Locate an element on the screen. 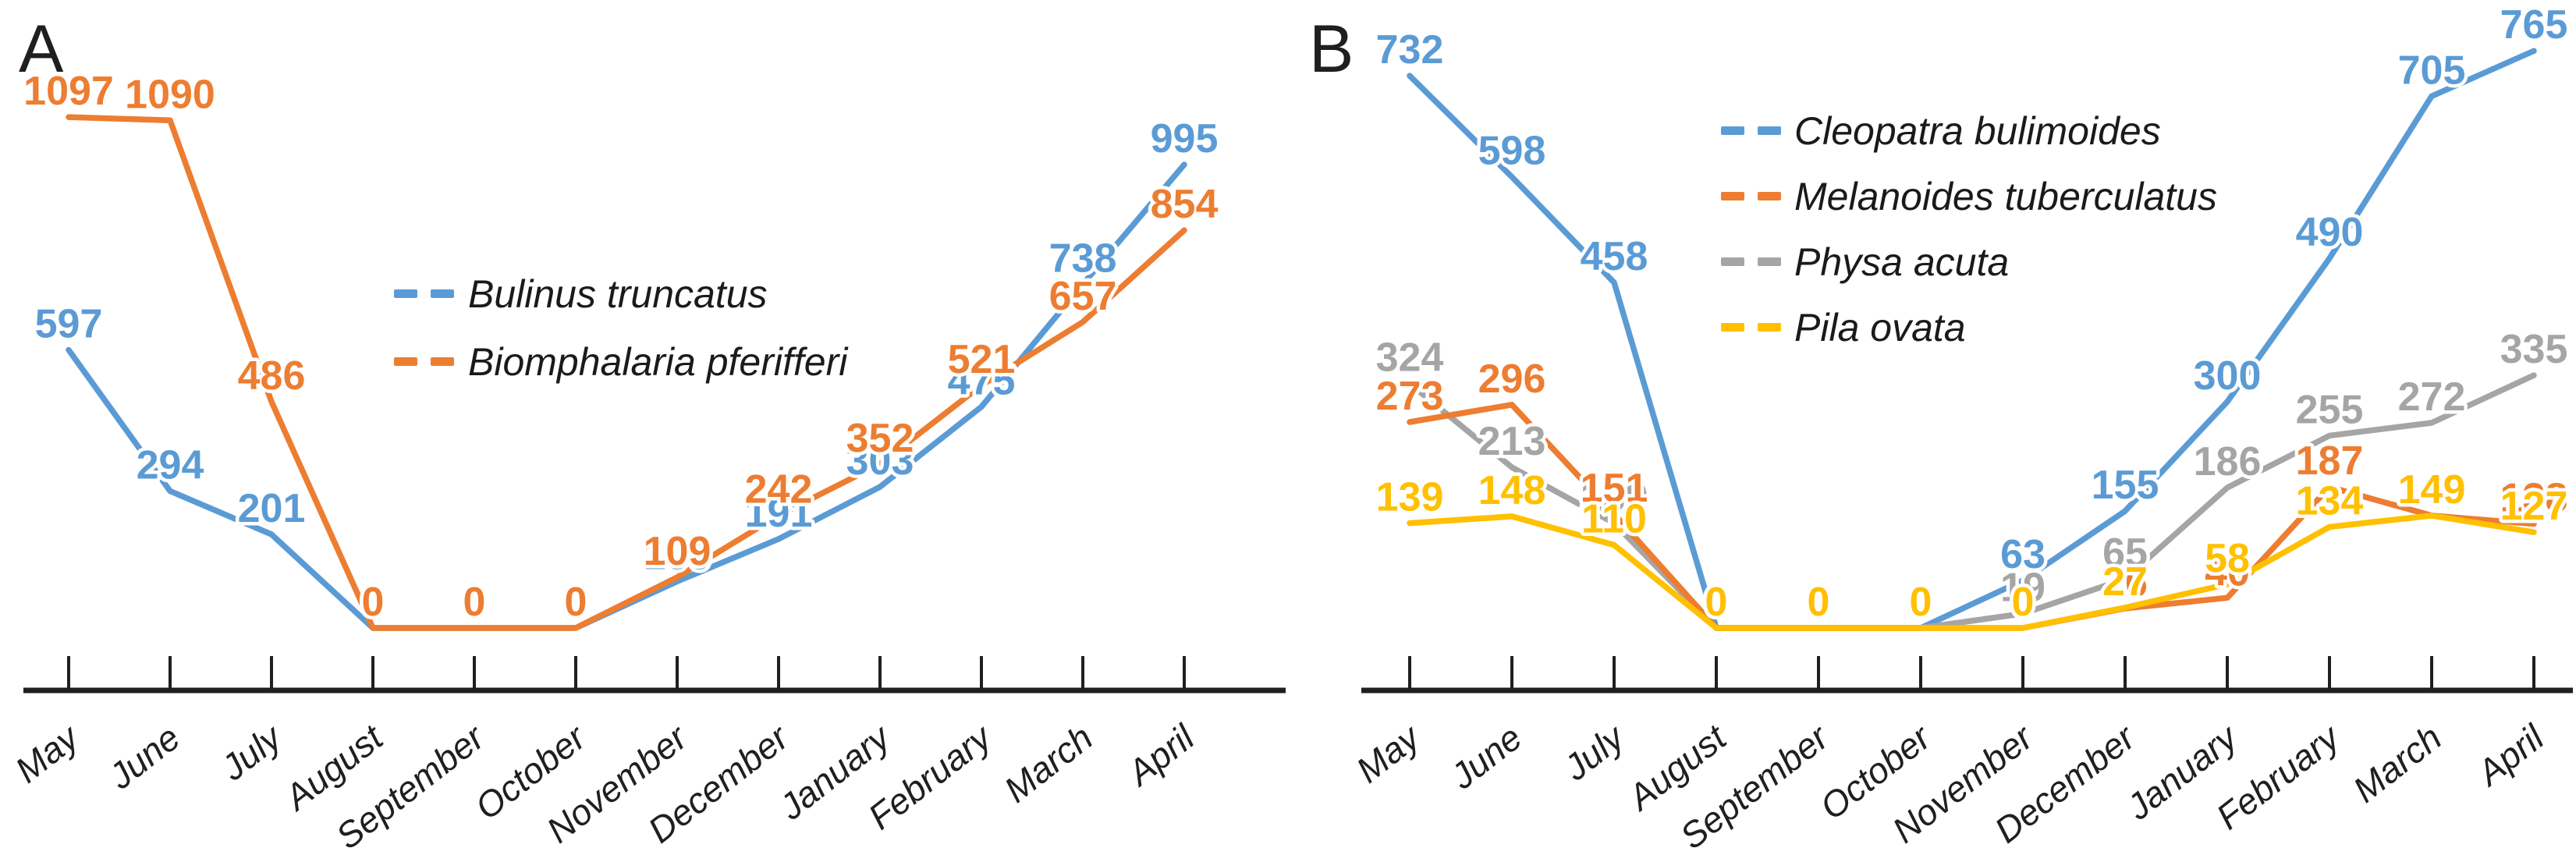 This screenshot has width=2576, height=855. data-label-melanoides-tuberculatus: 296 is located at coordinates (1512, 380).